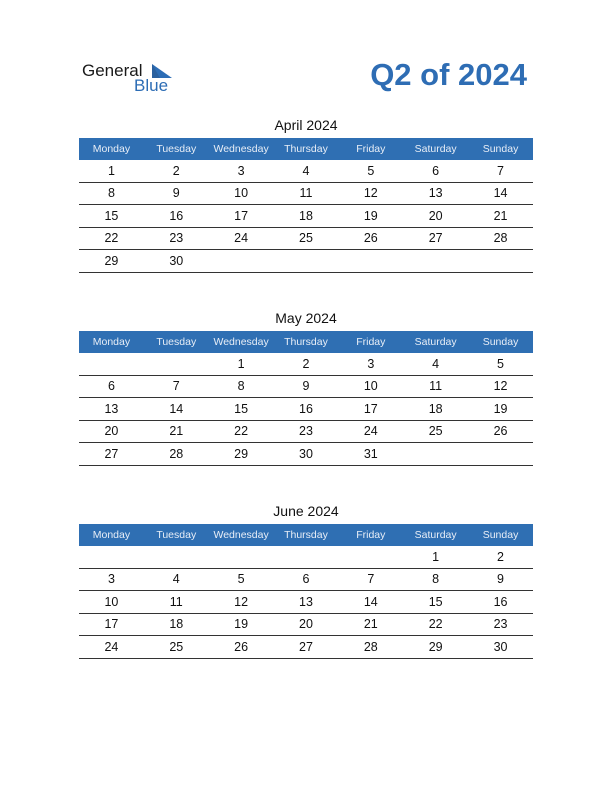 The width and height of the screenshot is (612, 792). I want to click on logo-text: General, so click(112, 70).